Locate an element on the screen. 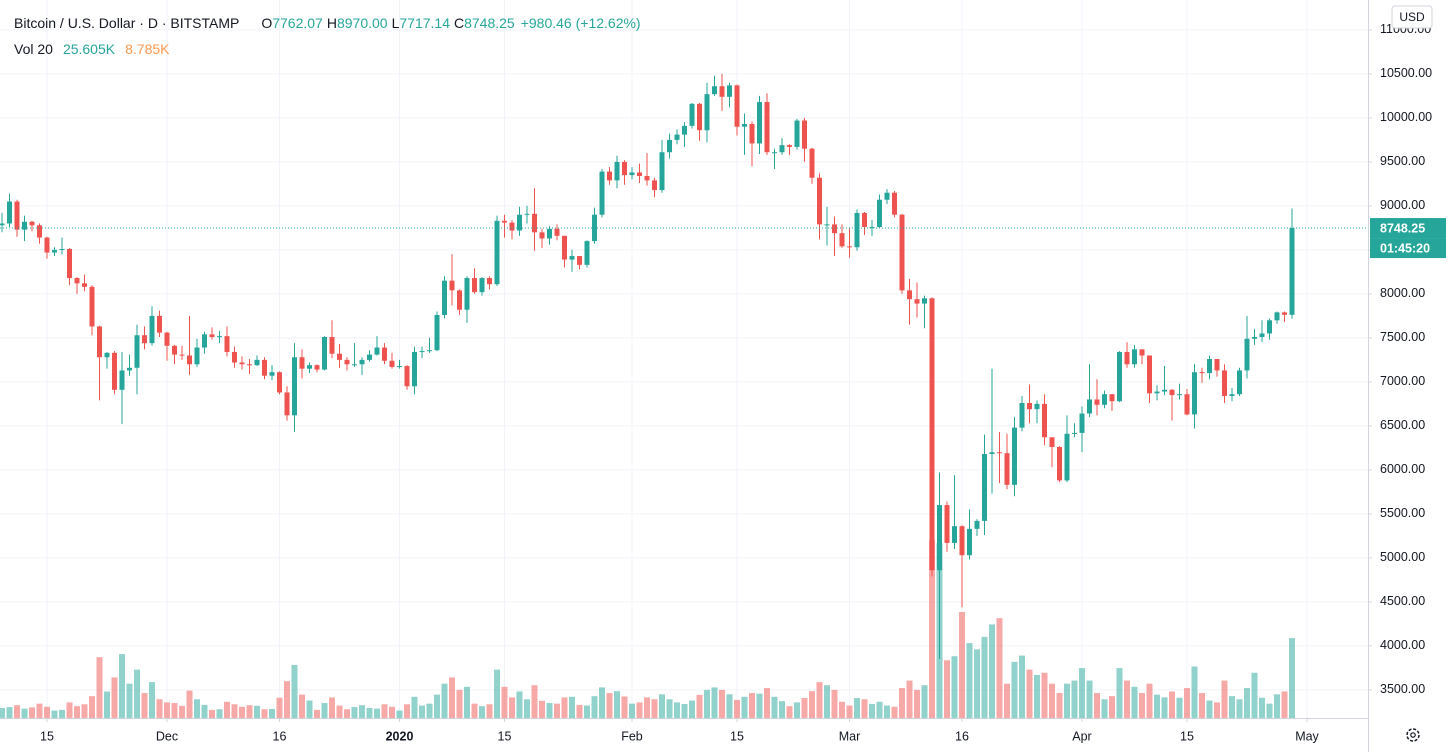 The width and height of the screenshot is (1452, 752). x-tick-label: May is located at coordinates (1307, 736).